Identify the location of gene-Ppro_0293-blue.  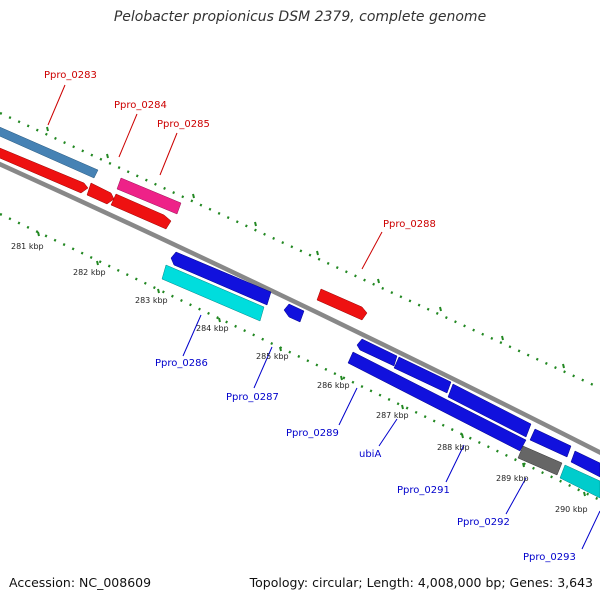
(585, 464).